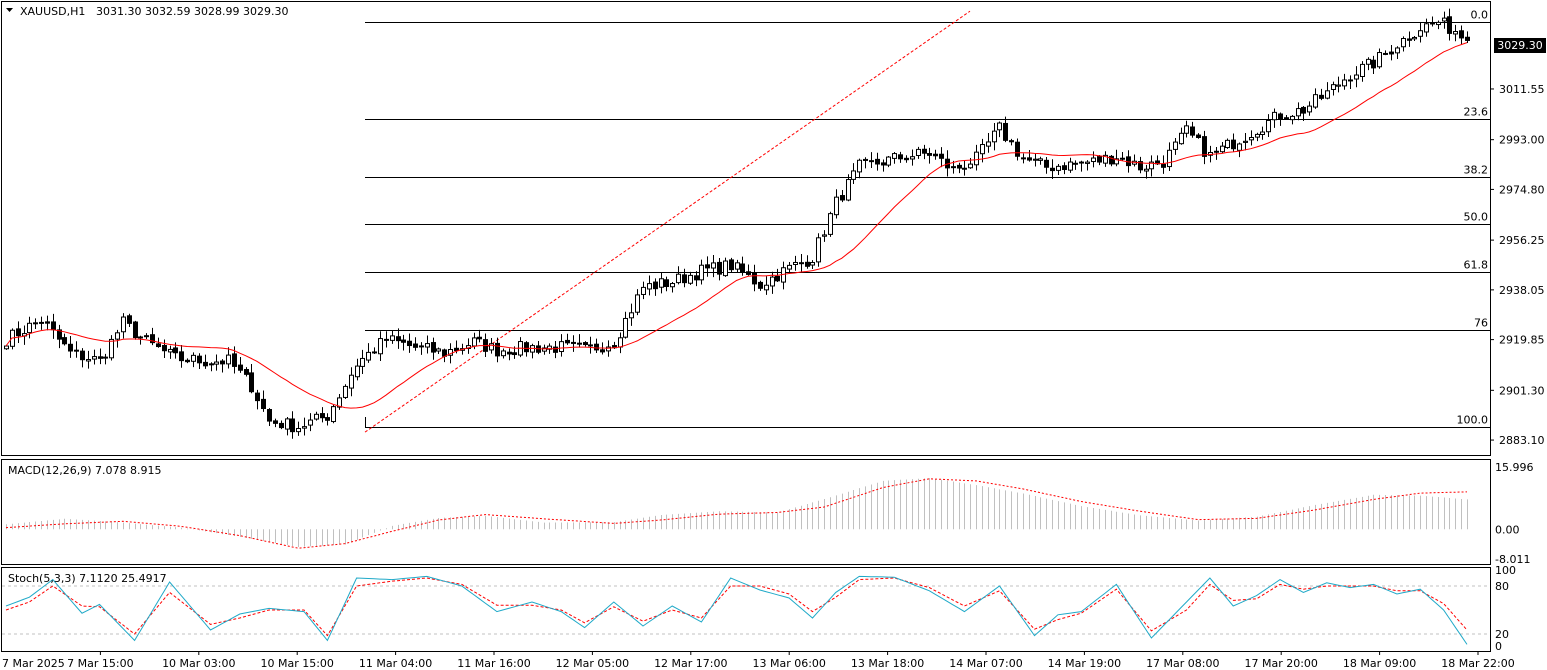 This screenshot has width=1547, height=670. Describe the element at coordinates (1512, 559) in the screenshot. I see `macd-tick-label: -8.011` at that location.